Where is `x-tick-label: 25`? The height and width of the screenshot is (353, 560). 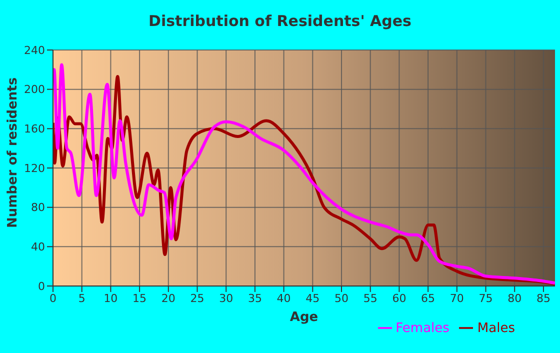 x-tick-label: 25 is located at coordinates (197, 298).